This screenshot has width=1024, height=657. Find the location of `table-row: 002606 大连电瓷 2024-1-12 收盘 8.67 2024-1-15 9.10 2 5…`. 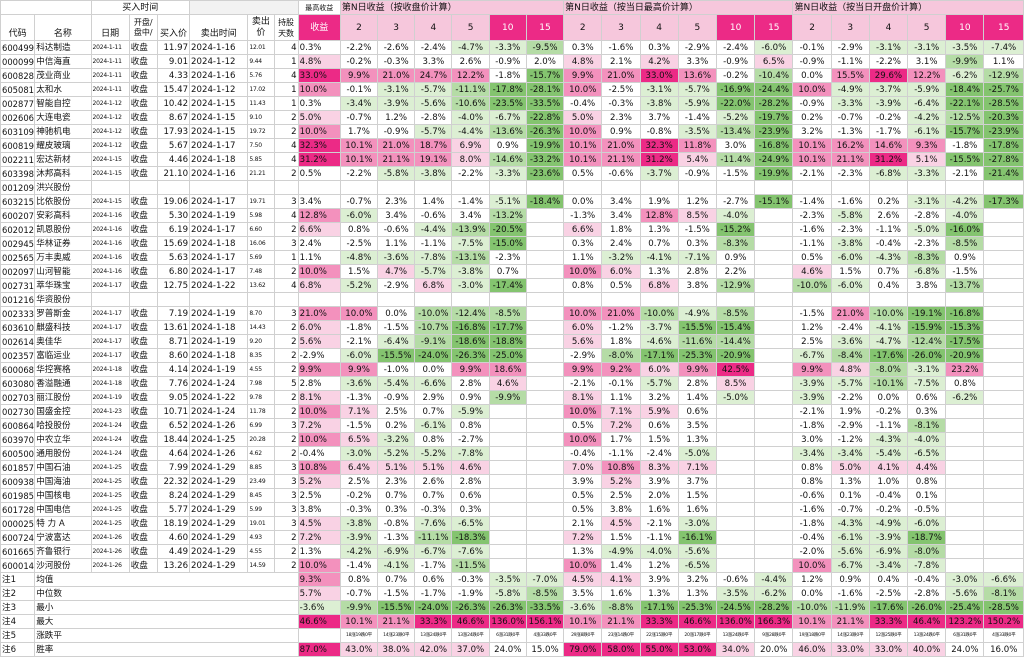

table-row: 002606 大连电瓷 2024-1-12 收盘 8.67 2024-1-15 9.10 2 5… is located at coordinates (512, 117).